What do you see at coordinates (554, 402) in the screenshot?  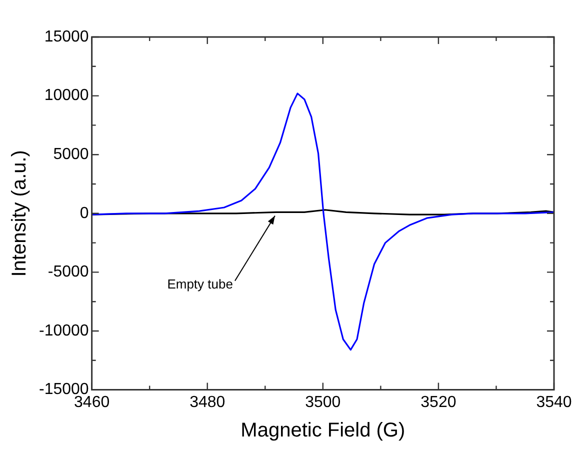 I see `x-tick-label: 3540` at bounding box center [554, 402].